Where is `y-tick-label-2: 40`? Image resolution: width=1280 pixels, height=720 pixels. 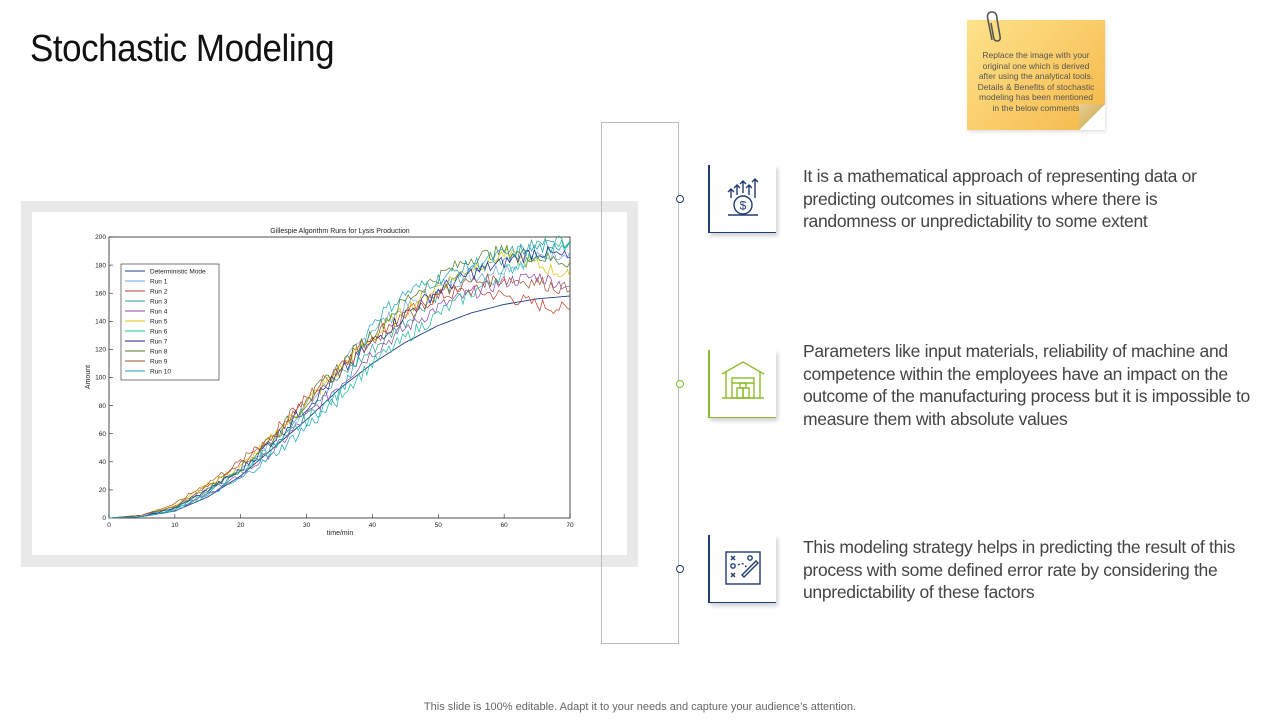 y-tick-label-2: 40 is located at coordinates (103, 462).